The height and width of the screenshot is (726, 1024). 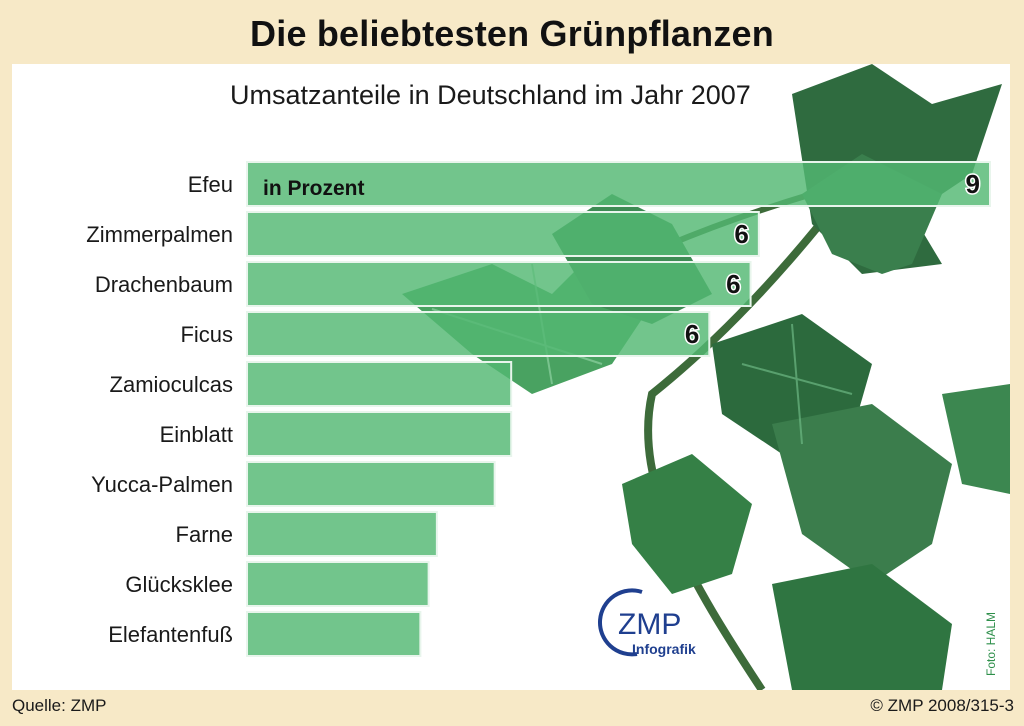 I want to click on ivy-leaf-edge, so click(x=976, y=439).